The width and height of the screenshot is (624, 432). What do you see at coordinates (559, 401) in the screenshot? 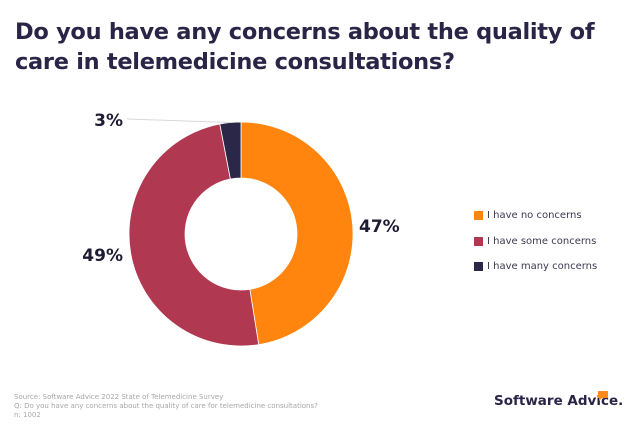
I see `software-advice-logo: Software Advice.` at bounding box center [559, 401].